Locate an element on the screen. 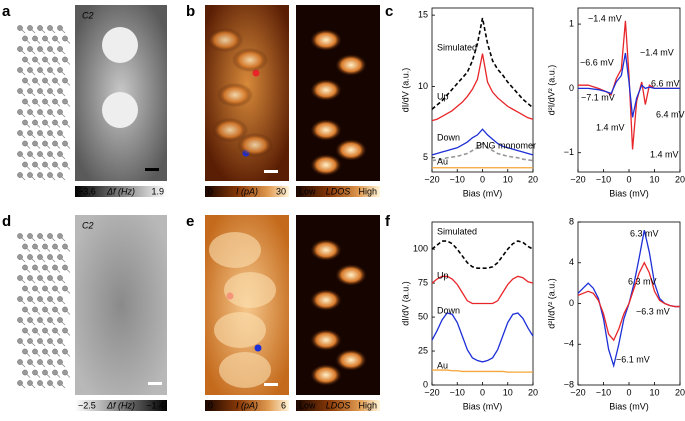 The image size is (685, 421). colorbar-label: Δf (Hz) is located at coordinates (120, 405).